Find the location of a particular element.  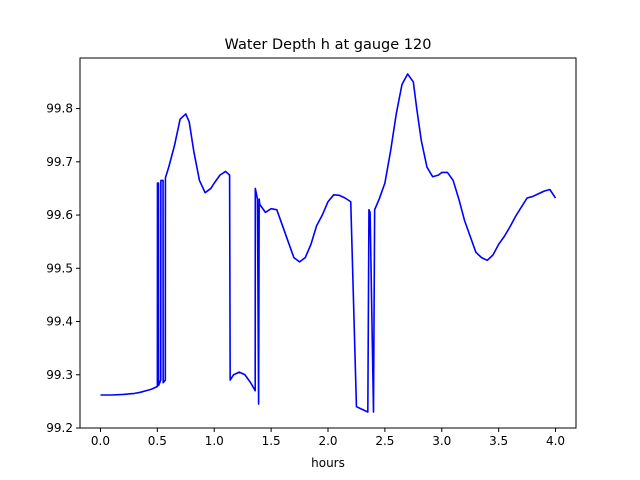

x-tick-label: 4.0 is located at coordinates (555, 441).